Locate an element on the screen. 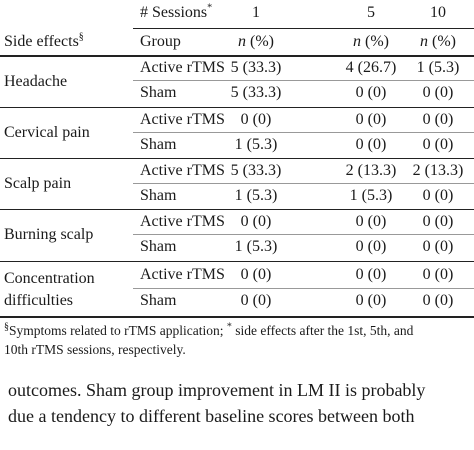 This screenshot has width=474, height=450. table-cell: 4 (26.7) is located at coordinates (371, 67).